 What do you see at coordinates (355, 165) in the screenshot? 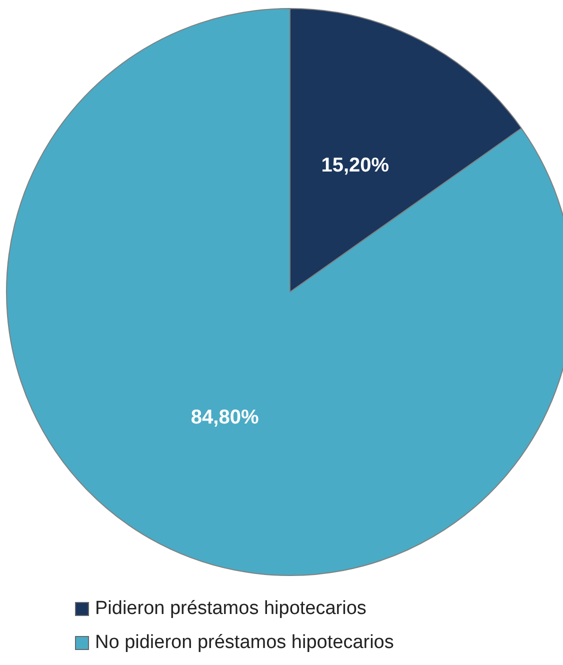
I see `data-label: 15,20%` at bounding box center [355, 165].